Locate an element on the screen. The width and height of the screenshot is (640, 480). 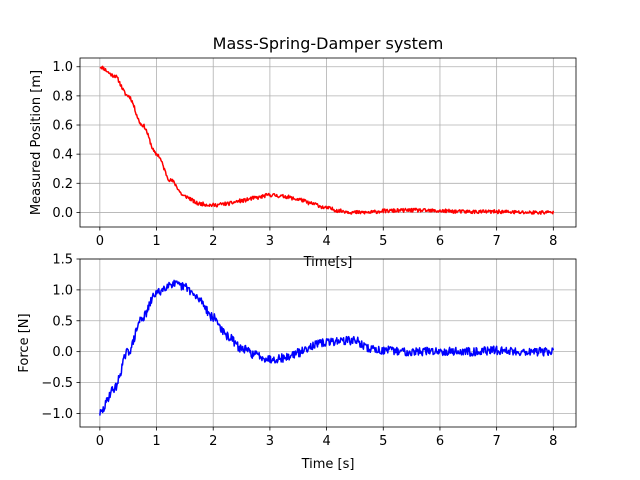
y-tick-label: −1.0 is located at coordinates (57, 414).